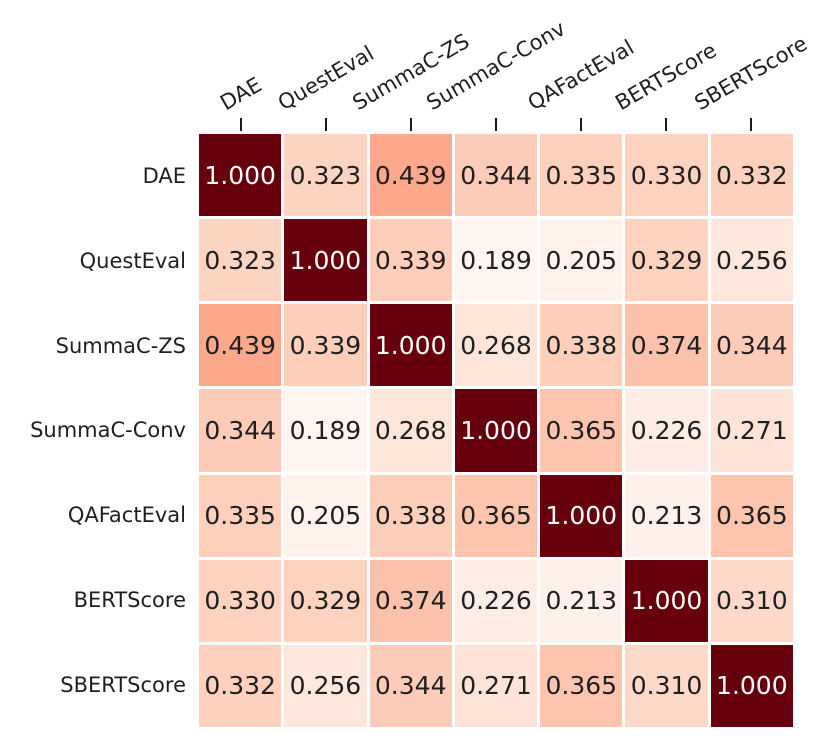 Image resolution: width=830 pixels, height=745 pixels. Describe the element at coordinates (240, 430) in the screenshot. I see `heatmap-cell-summac-conv-dae: 0.344` at that location.